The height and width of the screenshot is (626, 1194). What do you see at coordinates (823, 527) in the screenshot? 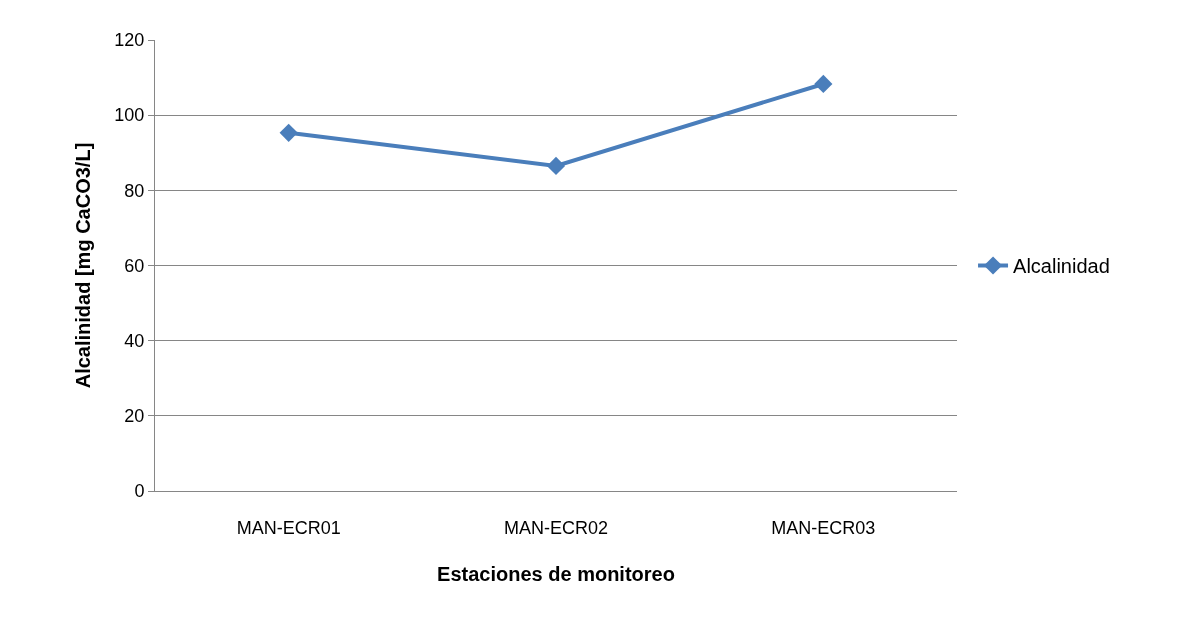
I see `x-tick-label: MAN-ECR03` at bounding box center [823, 527].